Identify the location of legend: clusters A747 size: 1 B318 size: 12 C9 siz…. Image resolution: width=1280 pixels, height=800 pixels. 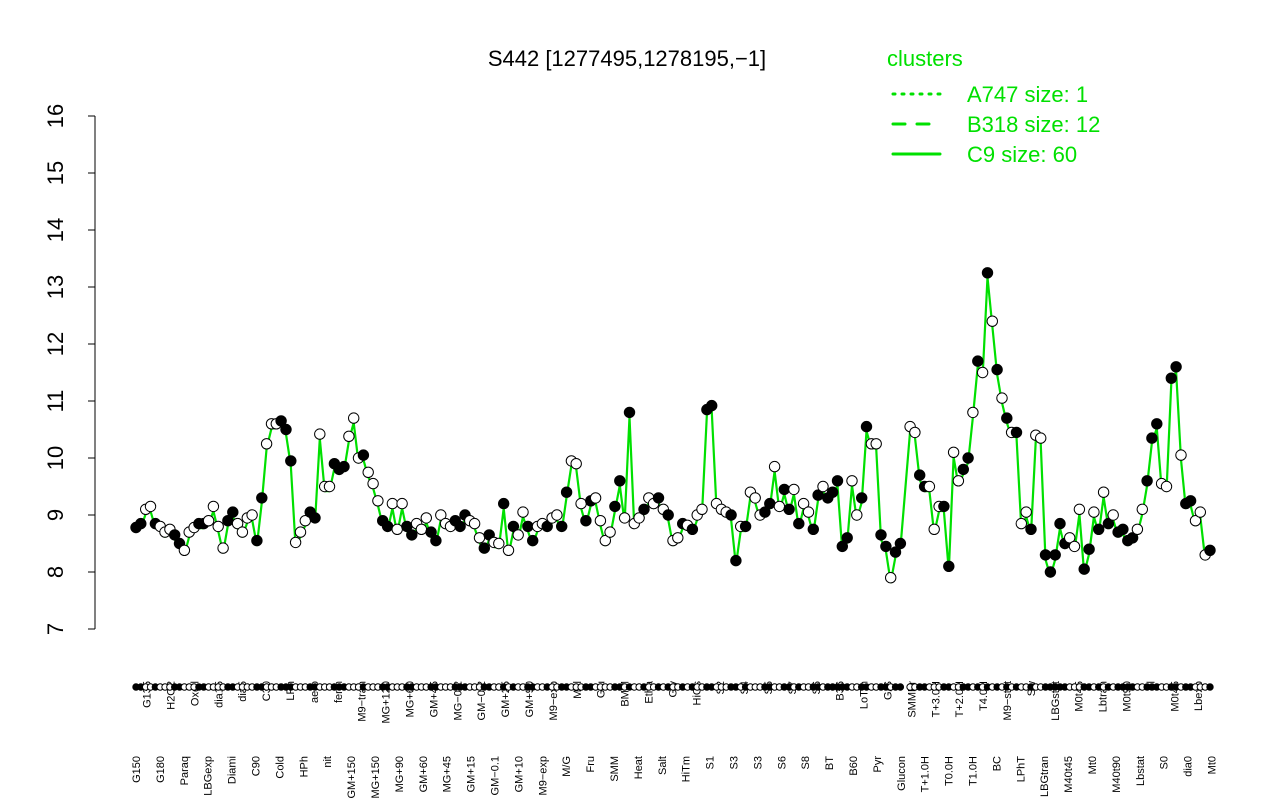
(993, 106).